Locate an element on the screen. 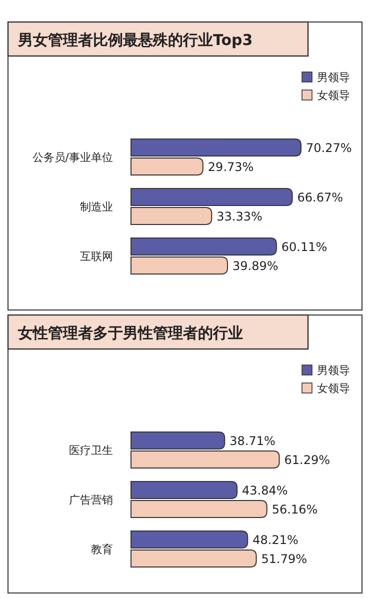 Image resolution: width=374 pixels, height=599 pixels. y-tick-label: 公务员/事业单位 is located at coordinates (72, 157).